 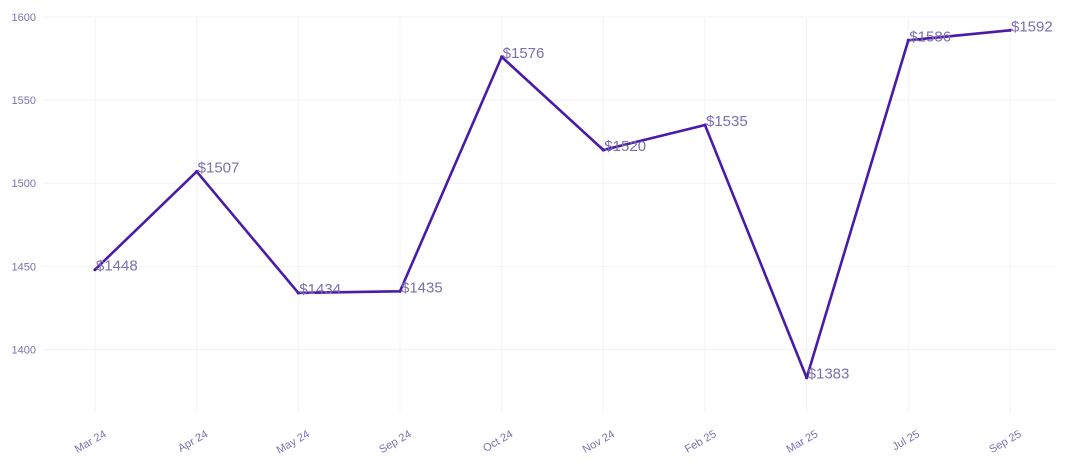 I want to click on data-label: $1535, so click(x=727, y=121).